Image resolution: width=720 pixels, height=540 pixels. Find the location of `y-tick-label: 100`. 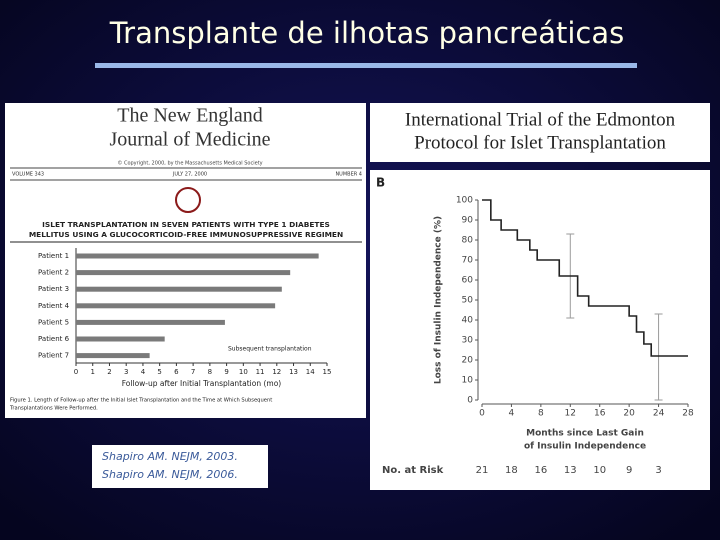

y-tick-label: 100 is located at coordinates (464, 201).